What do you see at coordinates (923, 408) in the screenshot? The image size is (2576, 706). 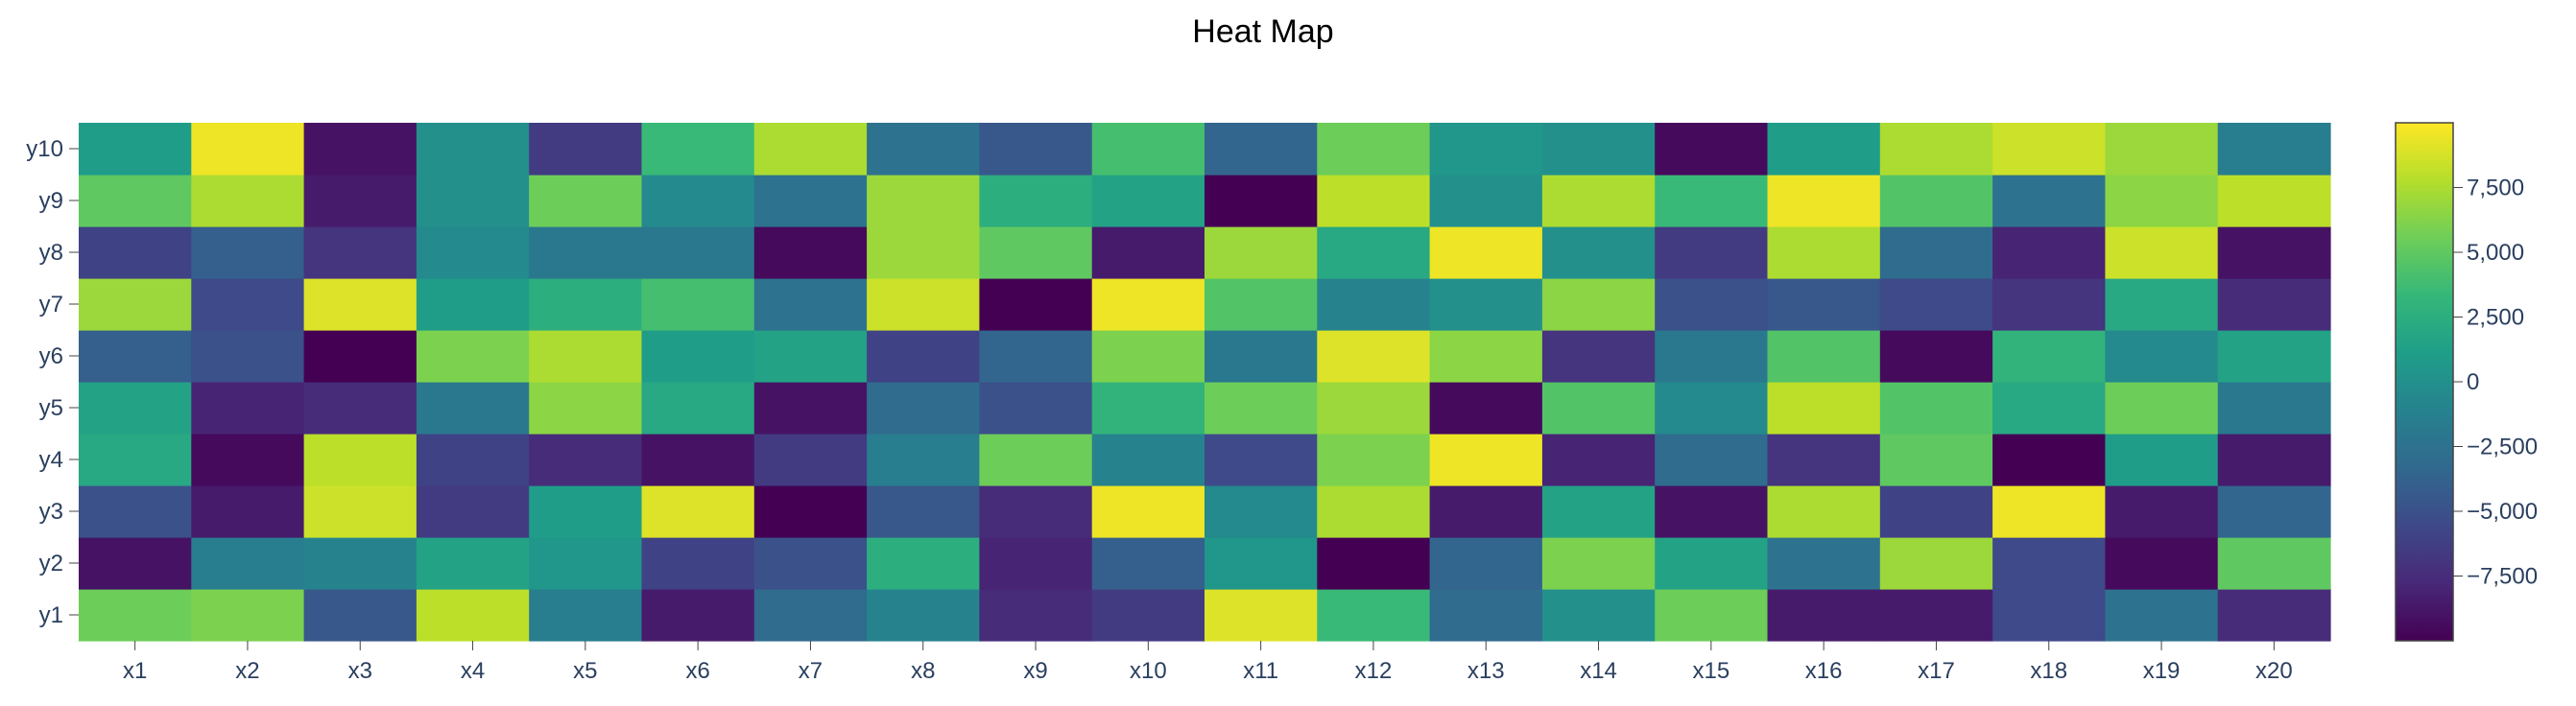 I see `heatmap-cell-x8-y5` at bounding box center [923, 408].